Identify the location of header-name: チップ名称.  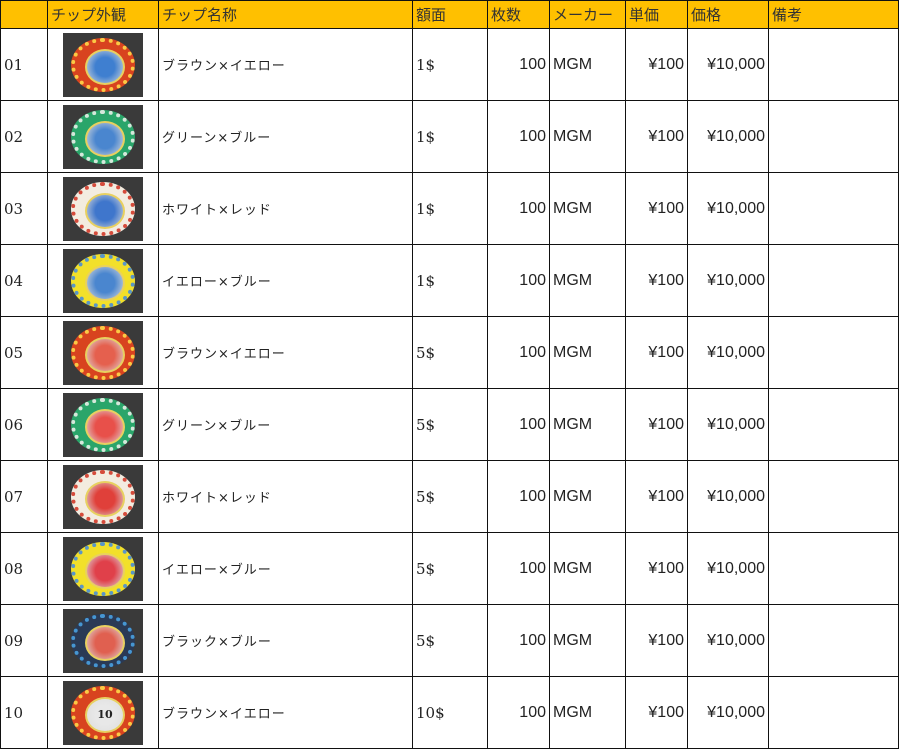
(285, 14).